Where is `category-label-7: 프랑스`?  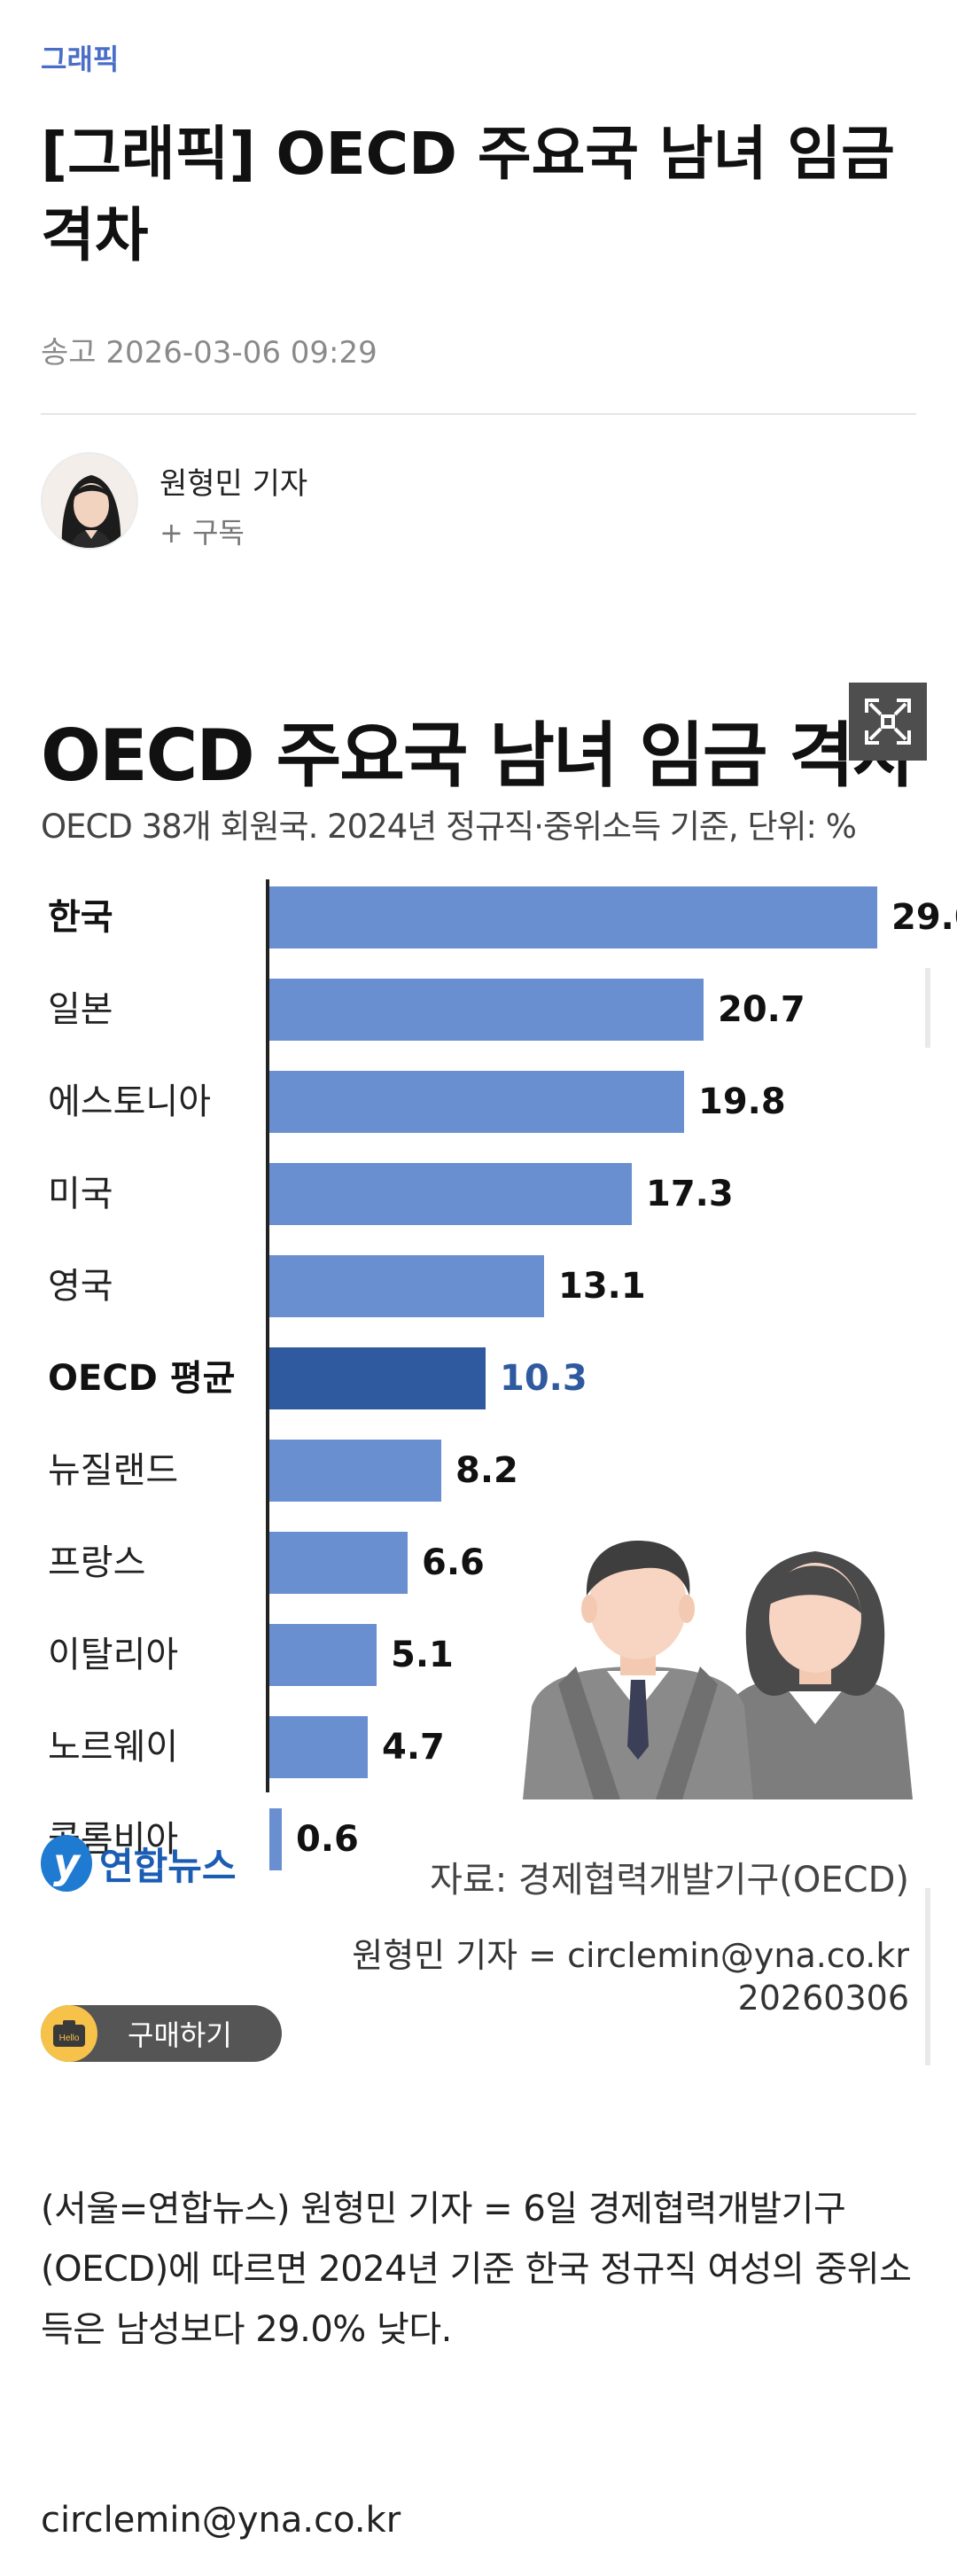
category-label-7: 프랑스 is located at coordinates (97, 1562).